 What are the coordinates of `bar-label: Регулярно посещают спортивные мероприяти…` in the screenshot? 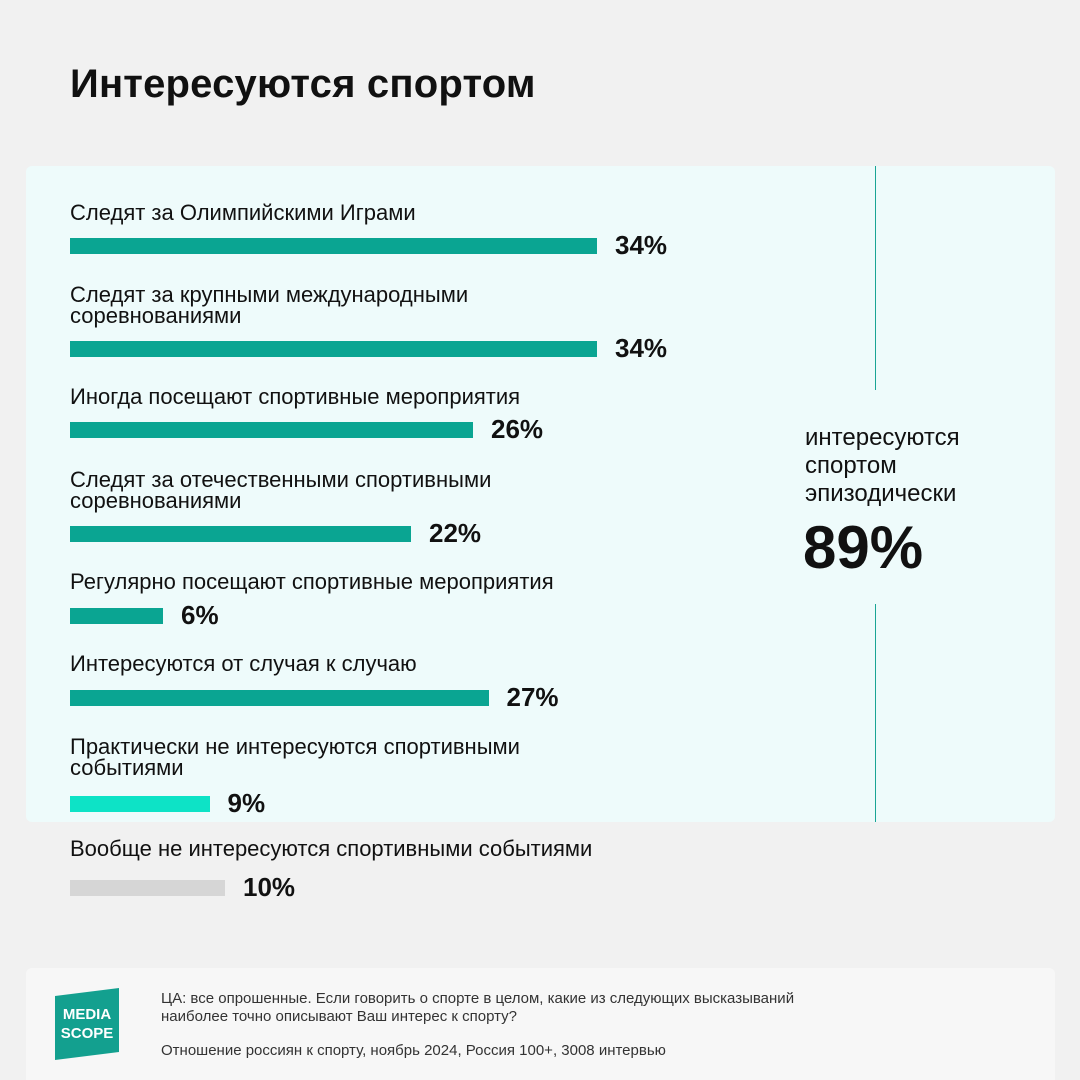 It's located at (312, 581).